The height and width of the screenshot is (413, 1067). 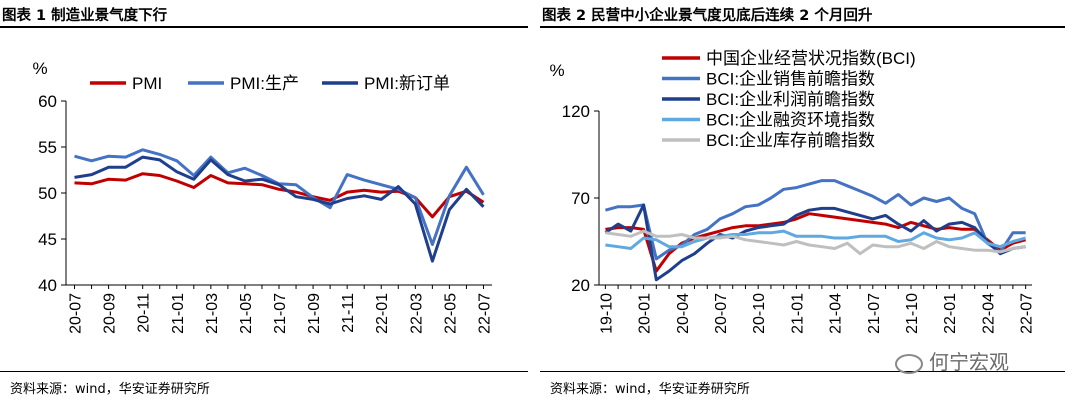 I want to click on series-line-PMI:新订单, so click(x=279, y=209).